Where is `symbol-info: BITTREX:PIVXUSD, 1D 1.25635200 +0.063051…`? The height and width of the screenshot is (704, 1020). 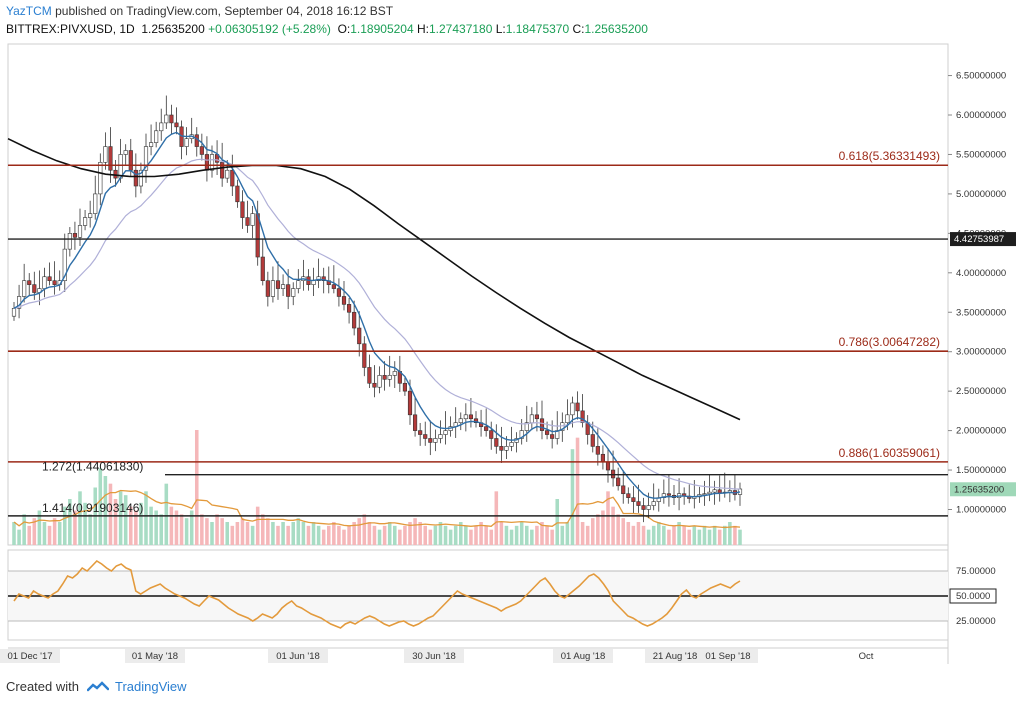 symbol-info: BITTREX:PIVXUSD, 1D 1.25635200 +0.063051… is located at coordinates (327, 29).